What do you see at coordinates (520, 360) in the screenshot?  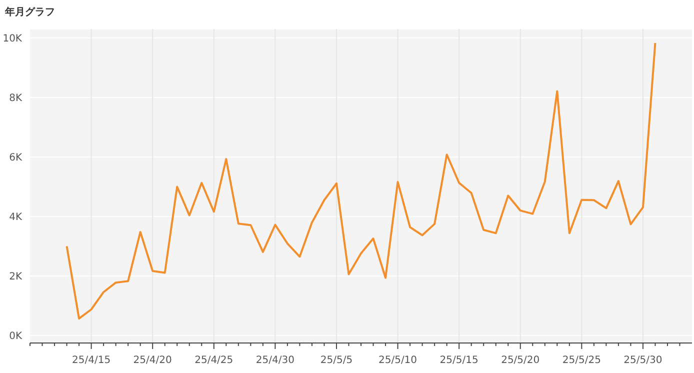 I see `x-tick-label: 25/5/20` at bounding box center [520, 360].